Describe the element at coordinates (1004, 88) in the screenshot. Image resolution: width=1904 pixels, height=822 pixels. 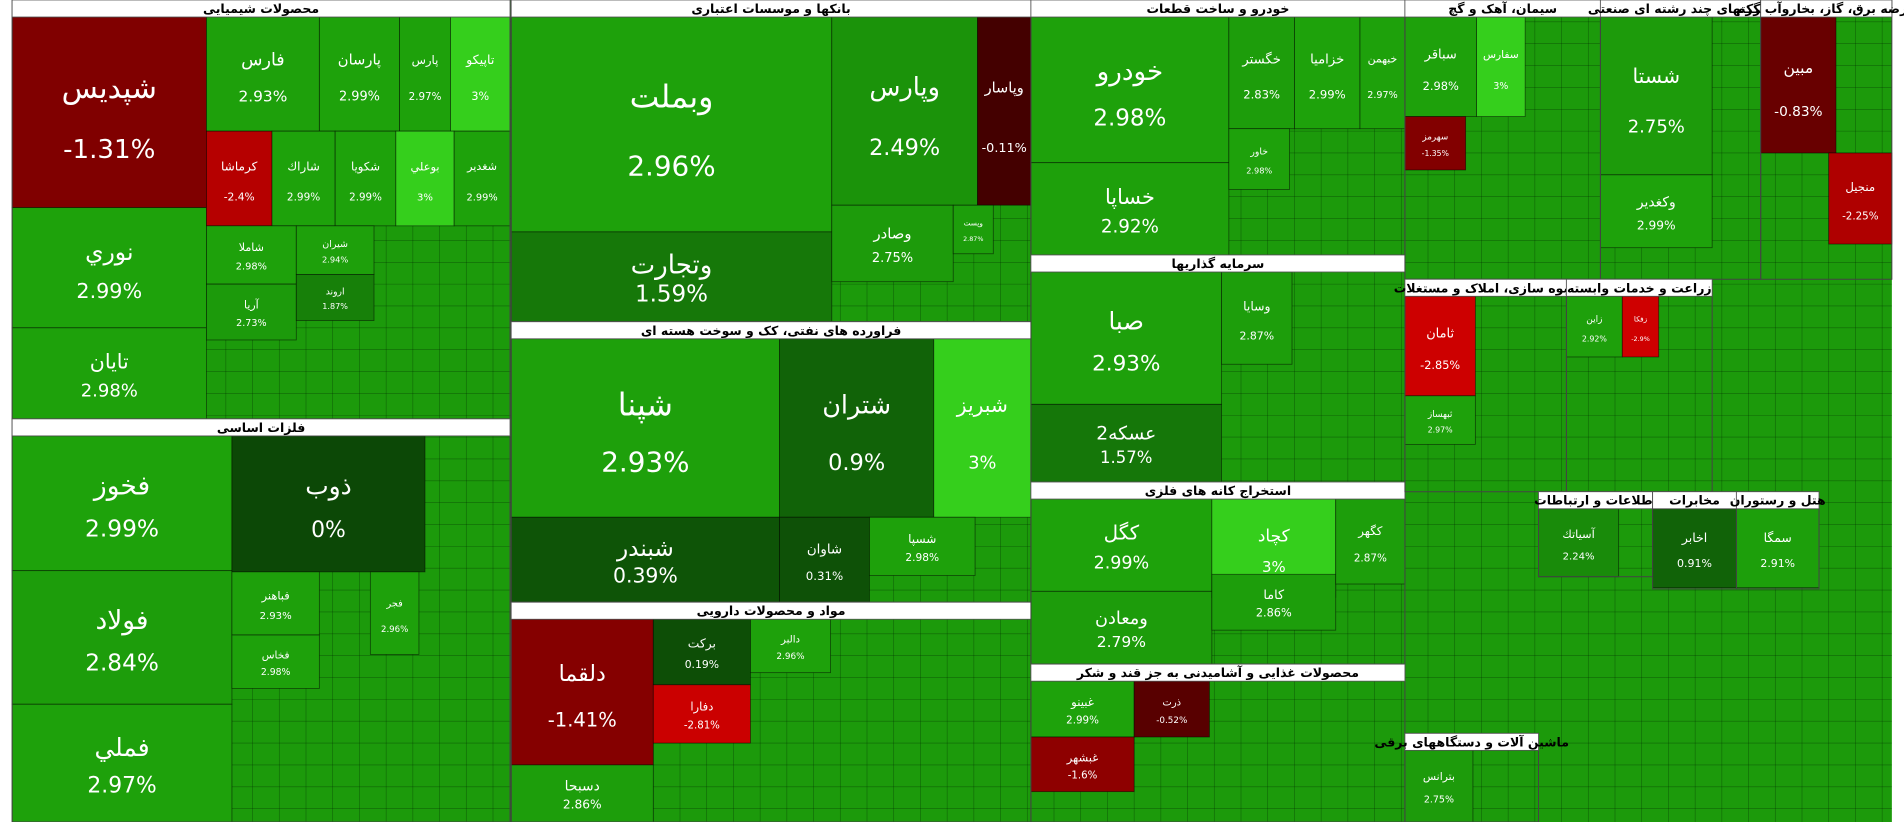
I see `tile-label: وپاسار` at that location.